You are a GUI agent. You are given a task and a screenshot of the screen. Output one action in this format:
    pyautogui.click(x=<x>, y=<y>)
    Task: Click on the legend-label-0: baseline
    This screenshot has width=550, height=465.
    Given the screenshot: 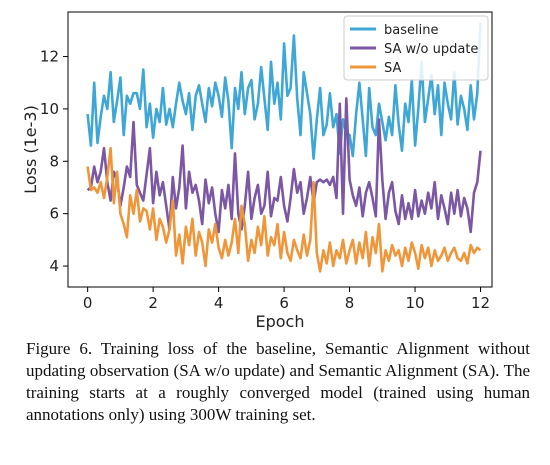 What is the action you would take?
    pyautogui.click(x=411, y=30)
    